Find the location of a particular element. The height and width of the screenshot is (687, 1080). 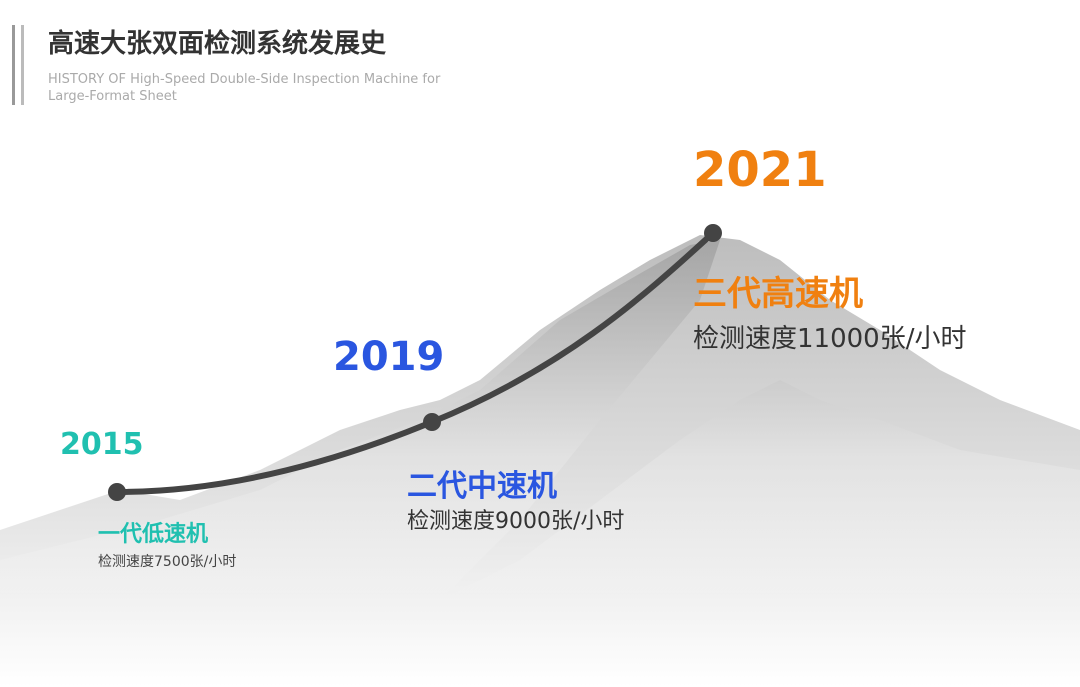

title: 高速大张双面检测系统发展史 is located at coordinates (217, 44).